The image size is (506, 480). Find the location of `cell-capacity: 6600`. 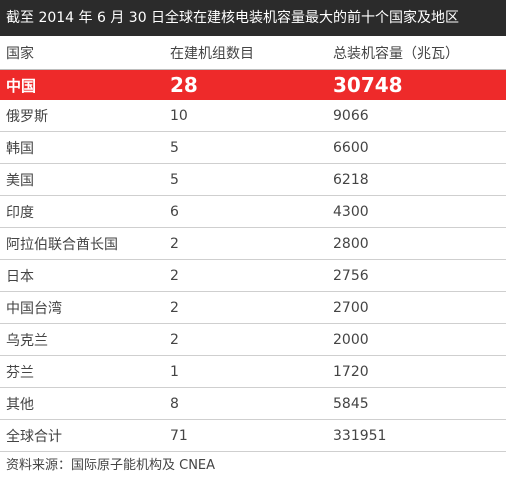

cell-capacity: 6600 is located at coordinates (351, 147).